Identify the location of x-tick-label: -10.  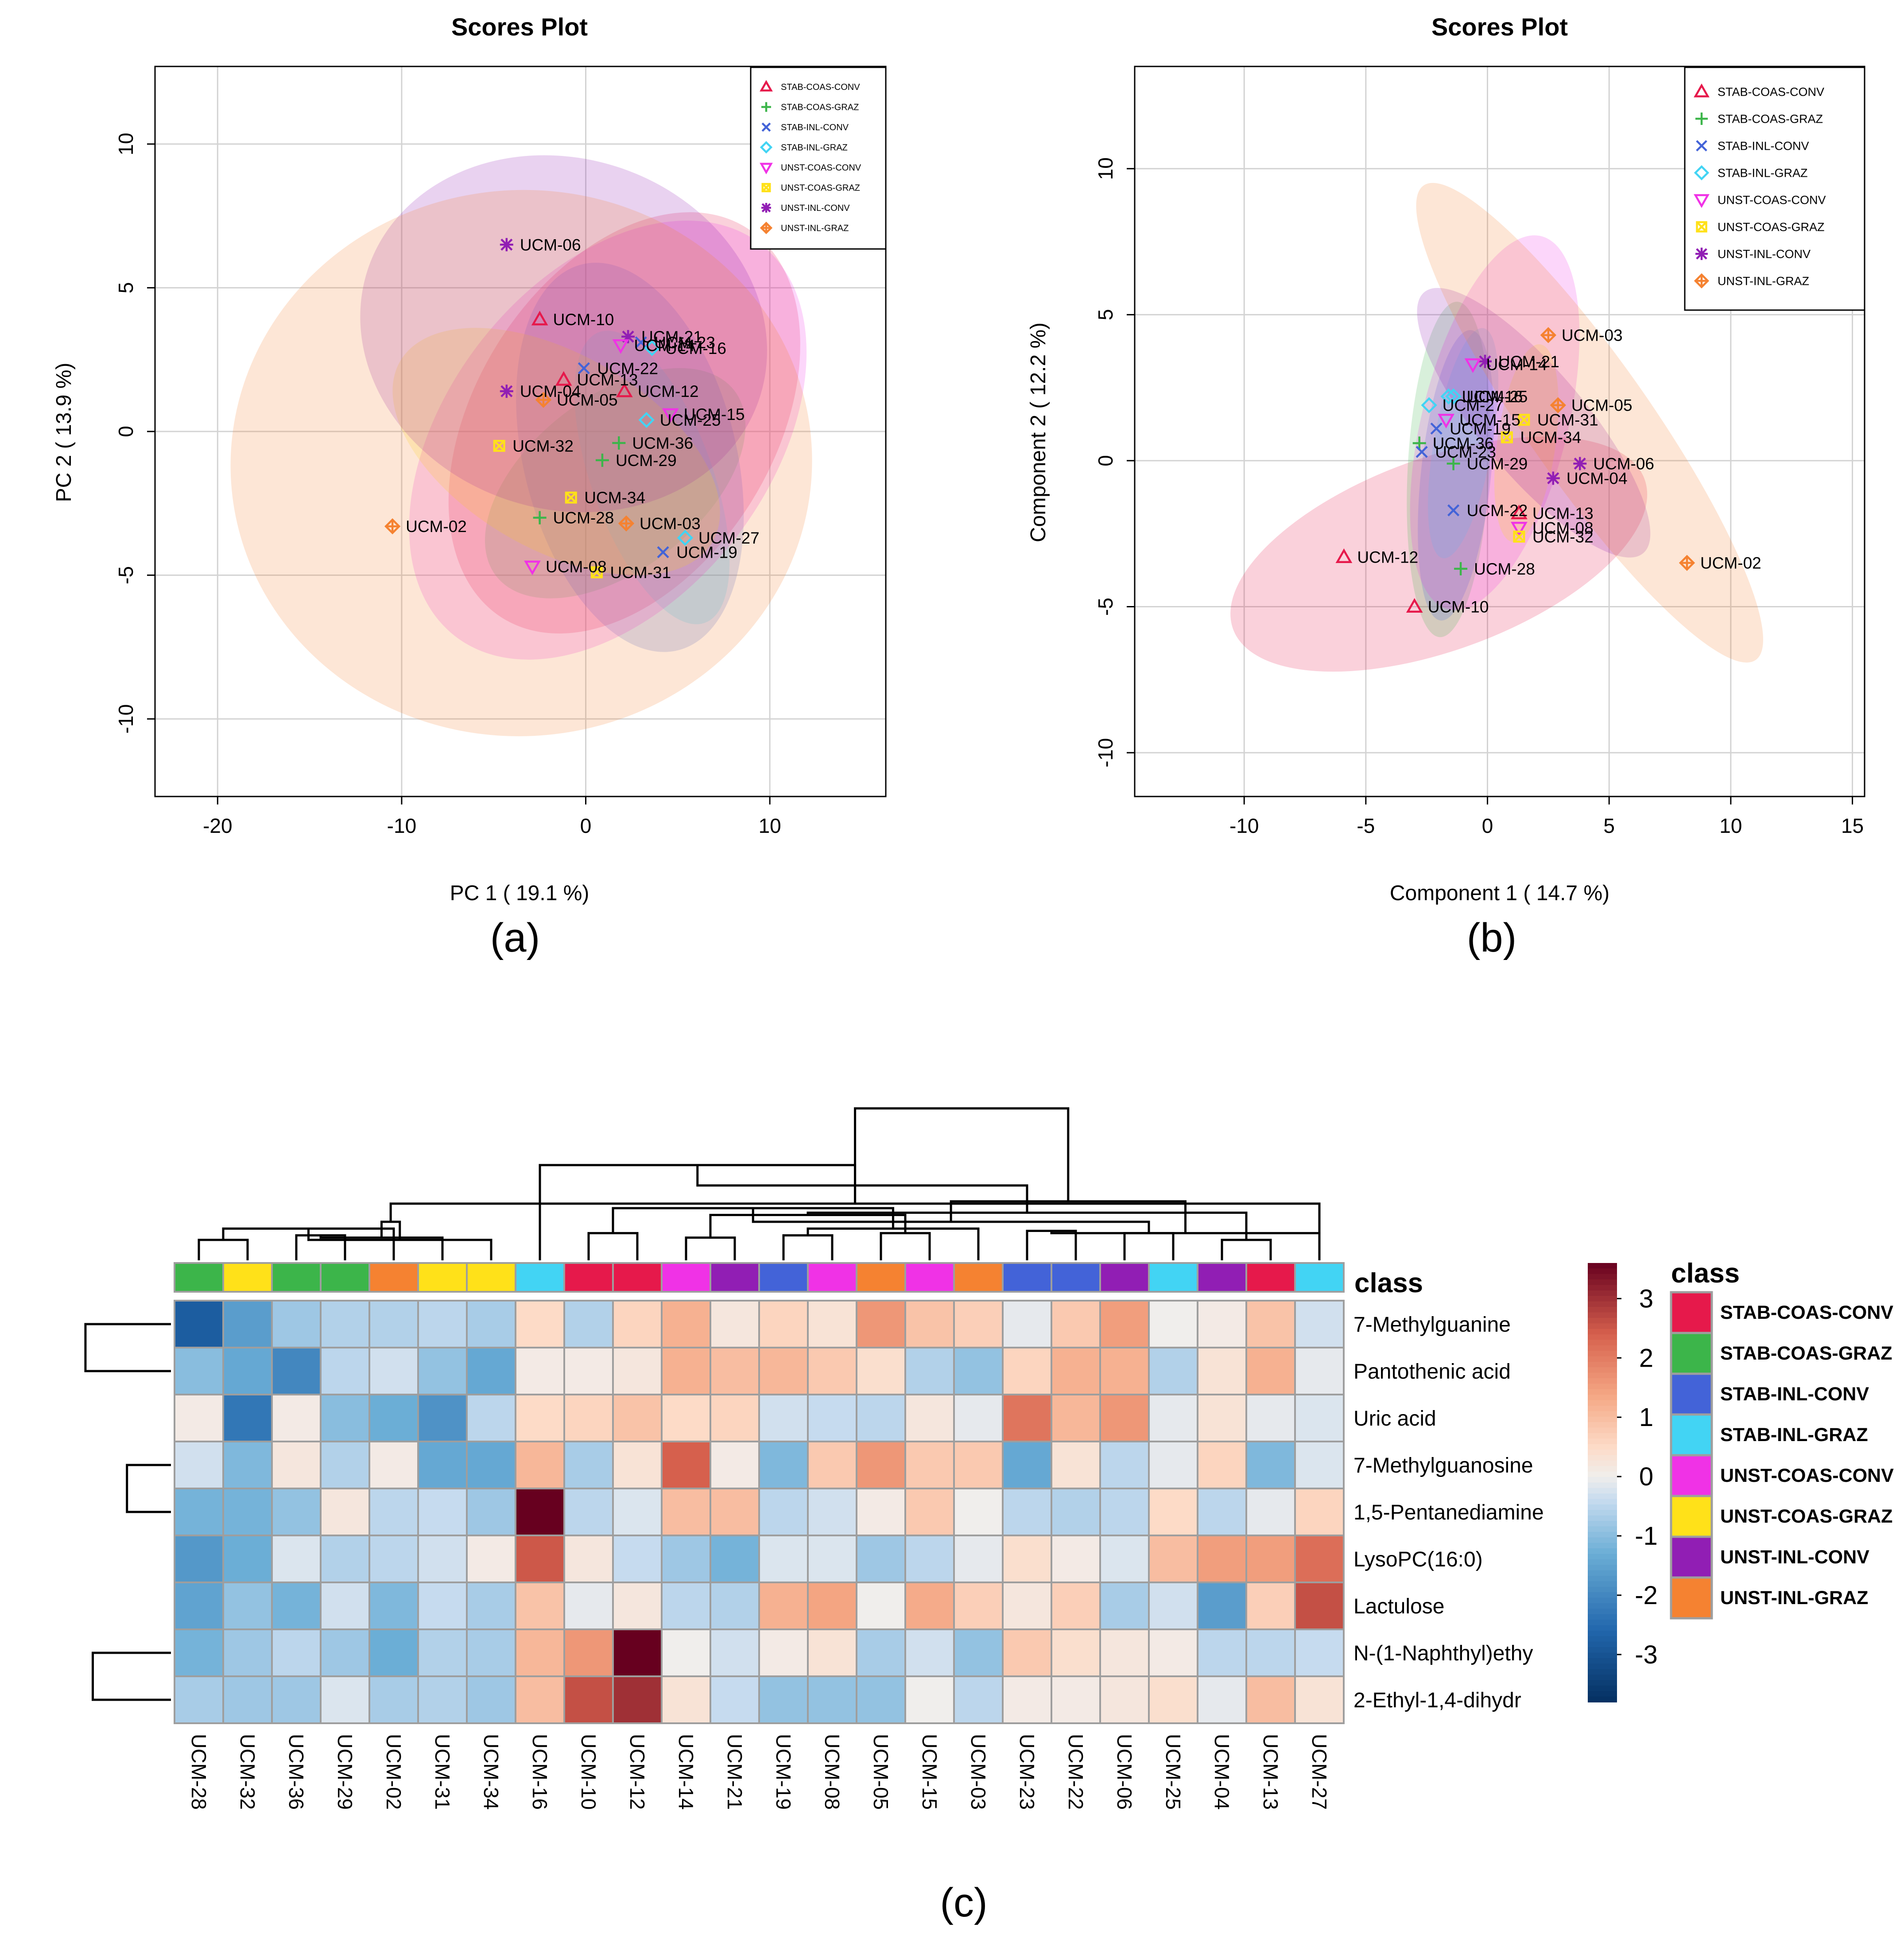
(1244, 825).